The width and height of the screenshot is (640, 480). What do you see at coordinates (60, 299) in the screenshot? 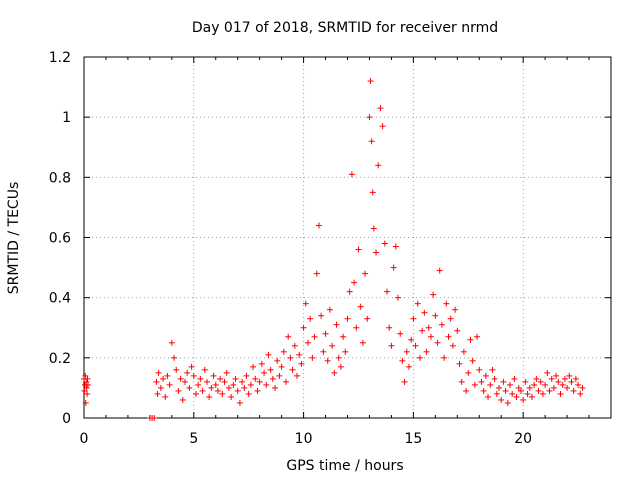
I see `y-tick-label: 0.4` at bounding box center [60, 299].